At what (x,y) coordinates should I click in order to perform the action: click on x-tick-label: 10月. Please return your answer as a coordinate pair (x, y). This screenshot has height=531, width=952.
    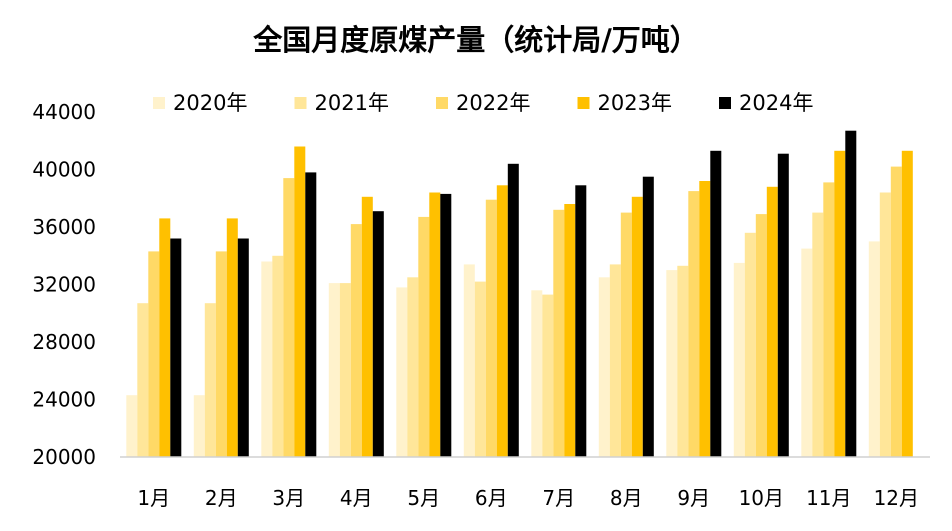
    Looking at the image, I should click on (761, 498).